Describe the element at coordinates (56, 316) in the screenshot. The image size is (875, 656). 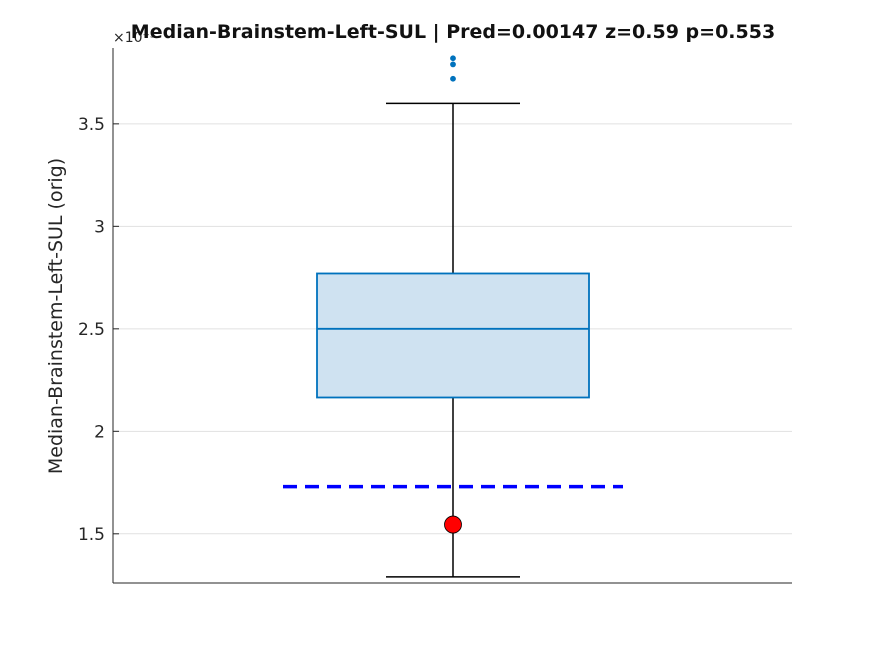
I see `y-axis-label: Median-Brainstem-Left-SUL (orig)` at that location.